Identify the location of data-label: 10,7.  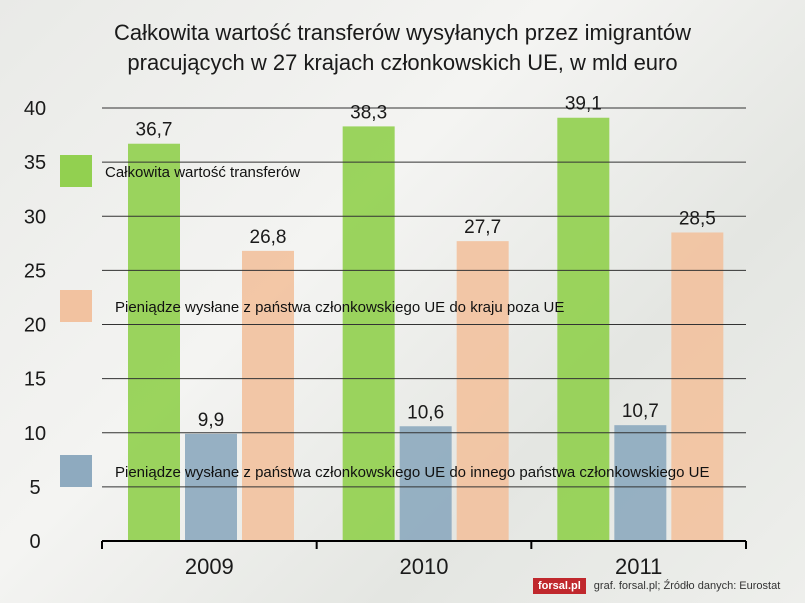
(640, 411).